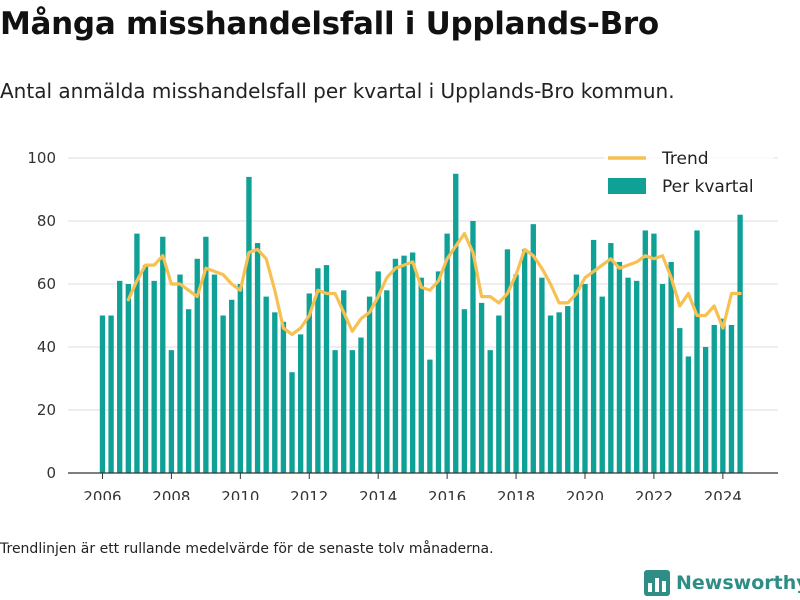 This screenshot has width=800, height=600. Describe the element at coordinates (46, 284) in the screenshot. I see `y-tick-label: 60` at that location.